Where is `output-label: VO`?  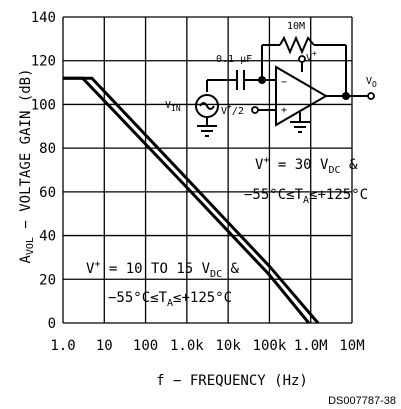
output-label: VO is located at coordinates (371, 82).